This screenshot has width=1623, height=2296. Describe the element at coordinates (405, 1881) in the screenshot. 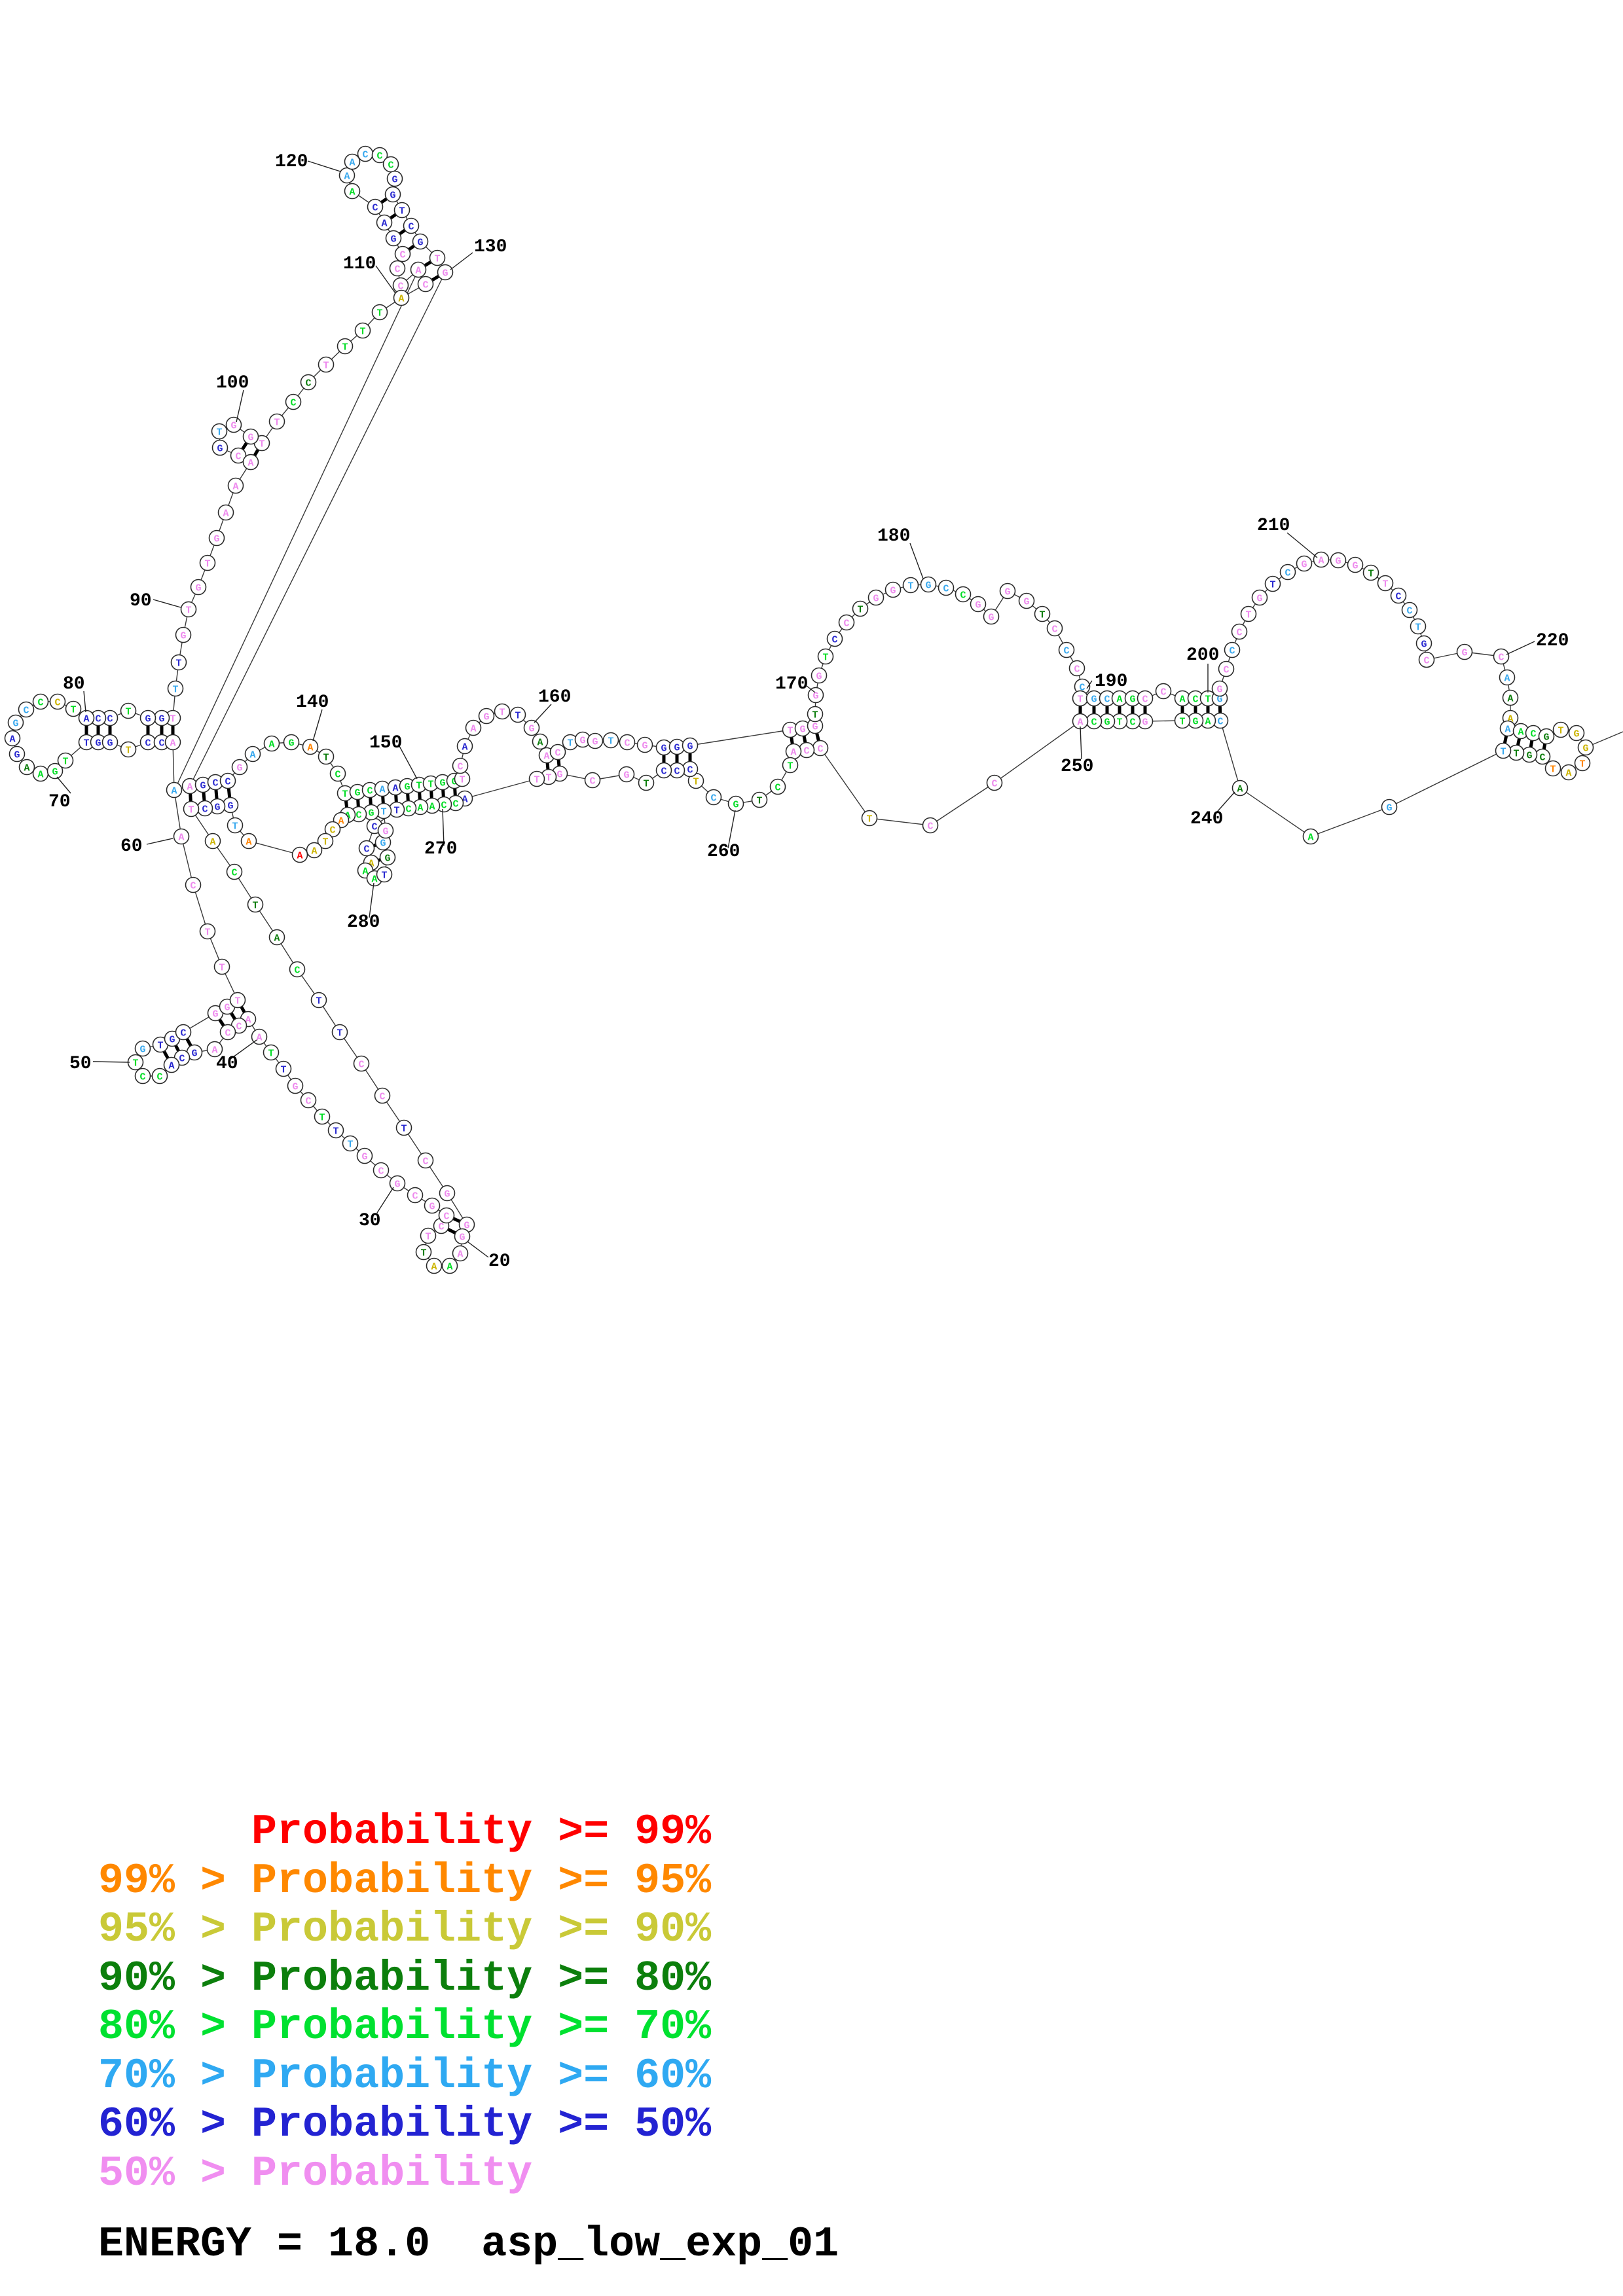

I see `legend-row-1: 99% > Probability >= 95%` at that location.